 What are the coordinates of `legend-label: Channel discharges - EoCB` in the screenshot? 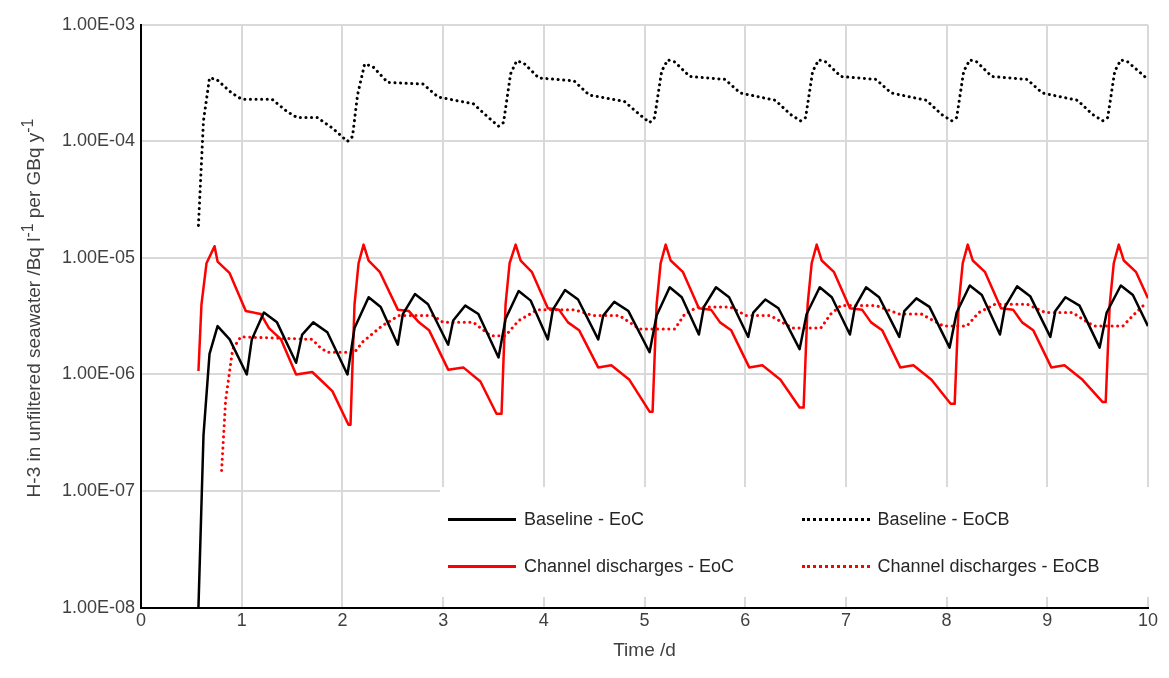 It's located at (988, 566).